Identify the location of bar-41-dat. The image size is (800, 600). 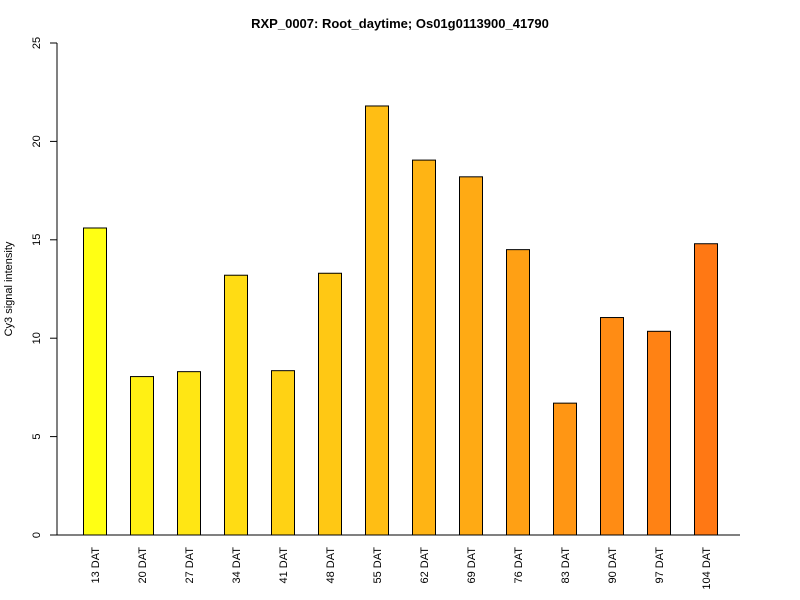
(283, 453).